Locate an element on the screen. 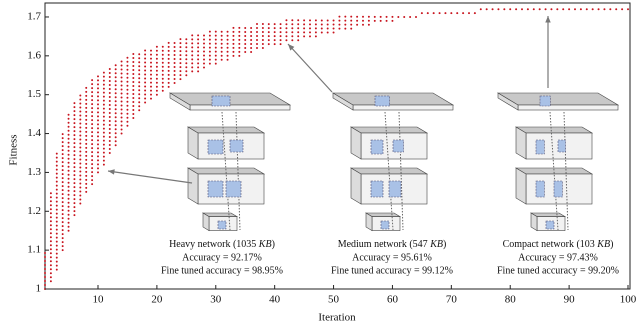  y-tick-label: 1.7 is located at coordinates (34, 17).